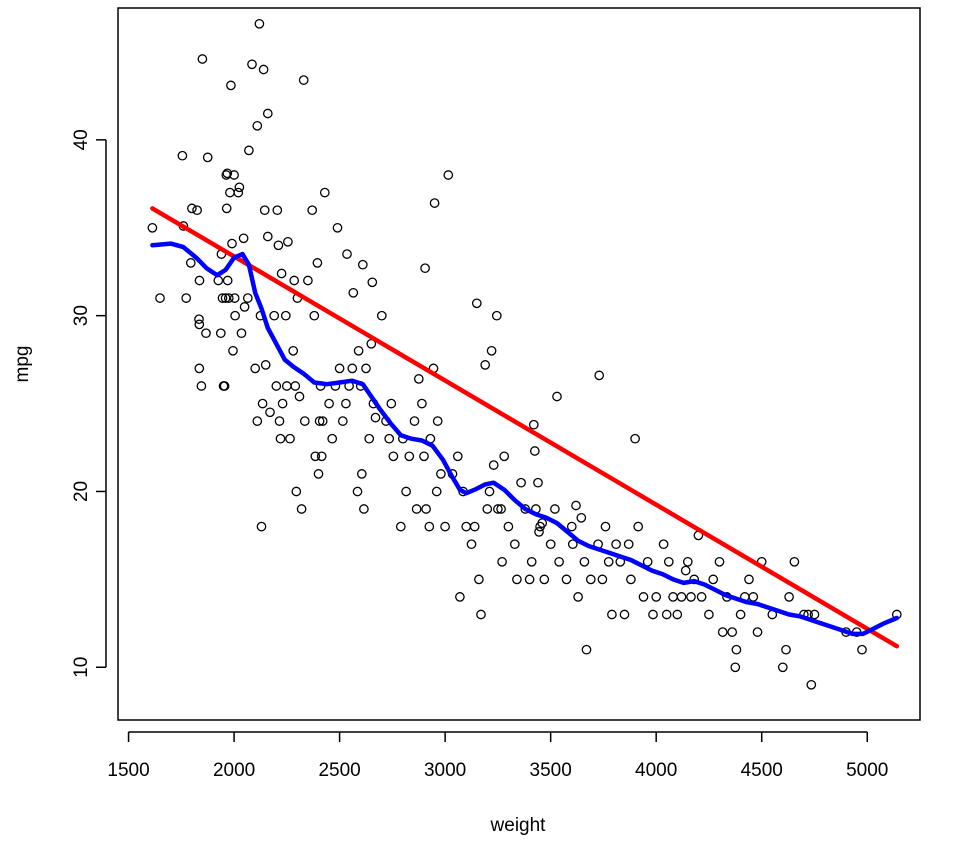  What do you see at coordinates (445, 770) in the screenshot?
I see `x-tick-label: 3000` at bounding box center [445, 770].